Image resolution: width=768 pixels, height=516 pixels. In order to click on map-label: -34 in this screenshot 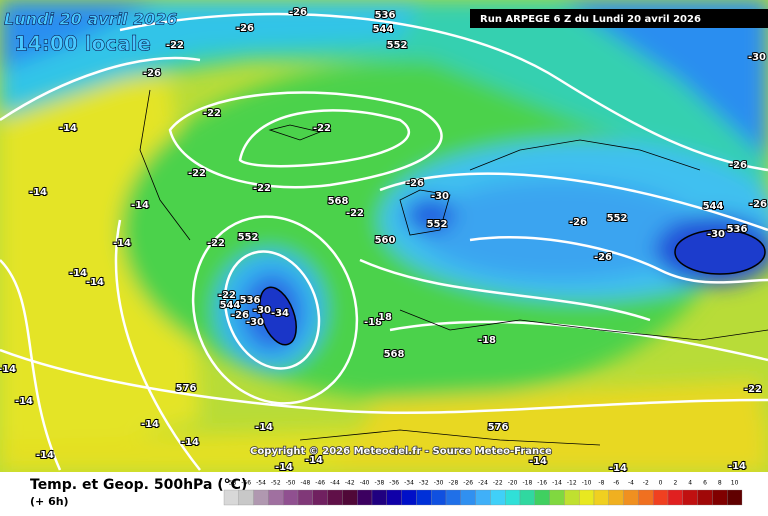, I will do `click(280, 313)`.